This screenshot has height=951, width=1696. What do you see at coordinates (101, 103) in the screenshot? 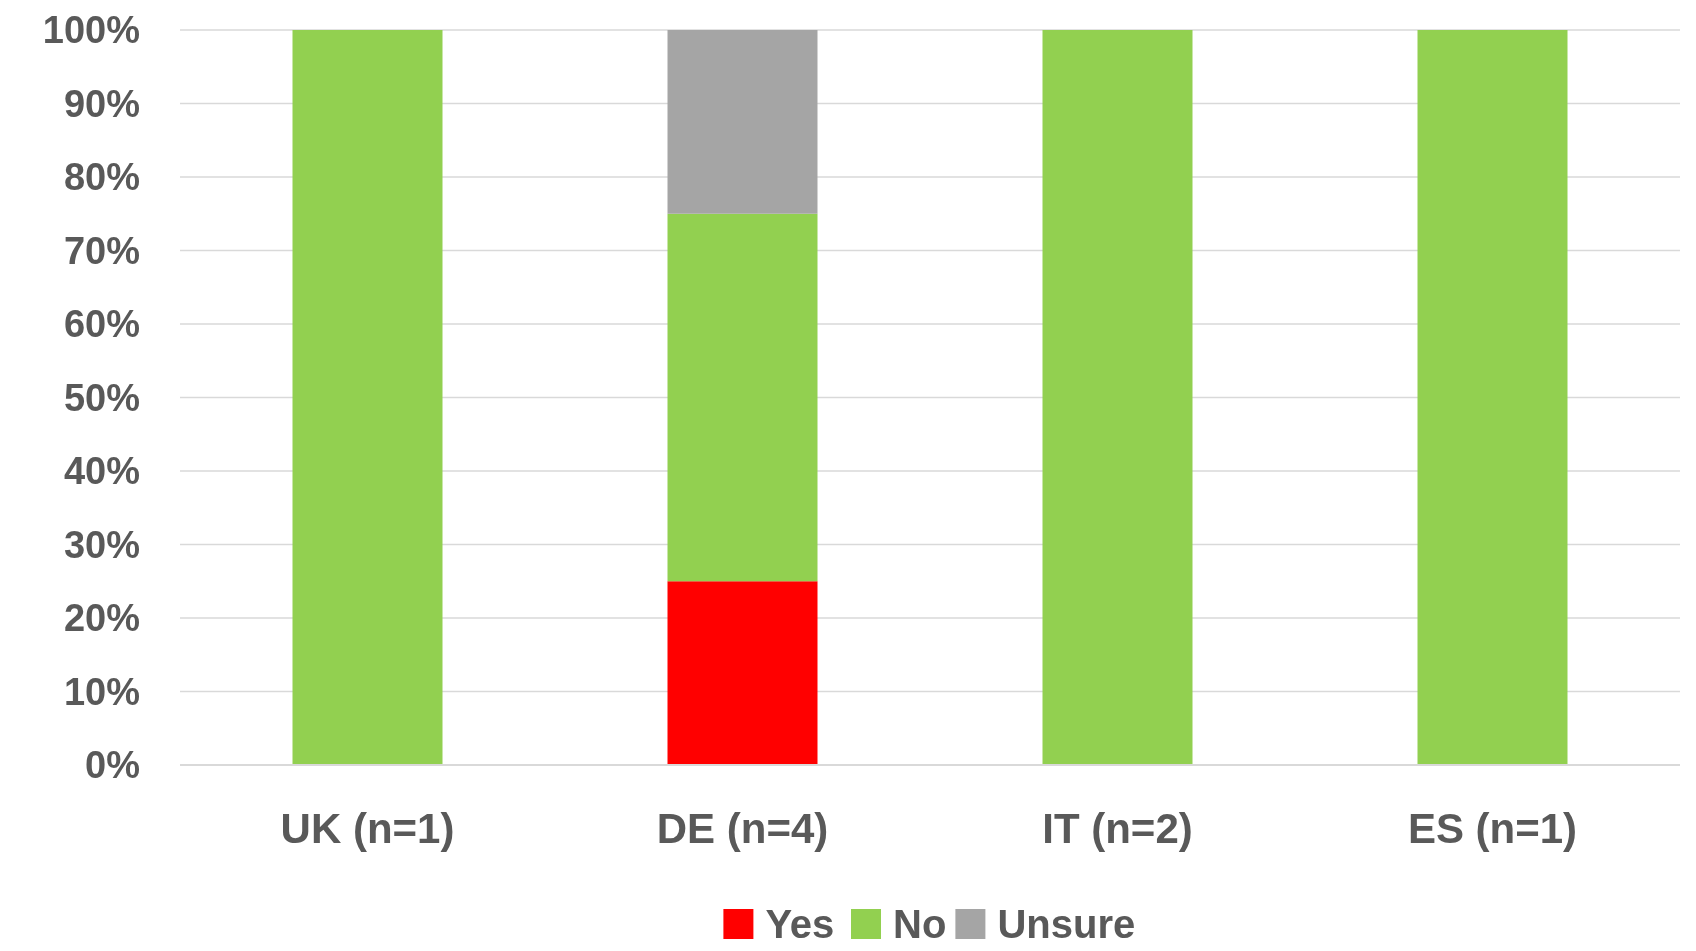
I see `y-tick-label: 90%` at bounding box center [101, 103].